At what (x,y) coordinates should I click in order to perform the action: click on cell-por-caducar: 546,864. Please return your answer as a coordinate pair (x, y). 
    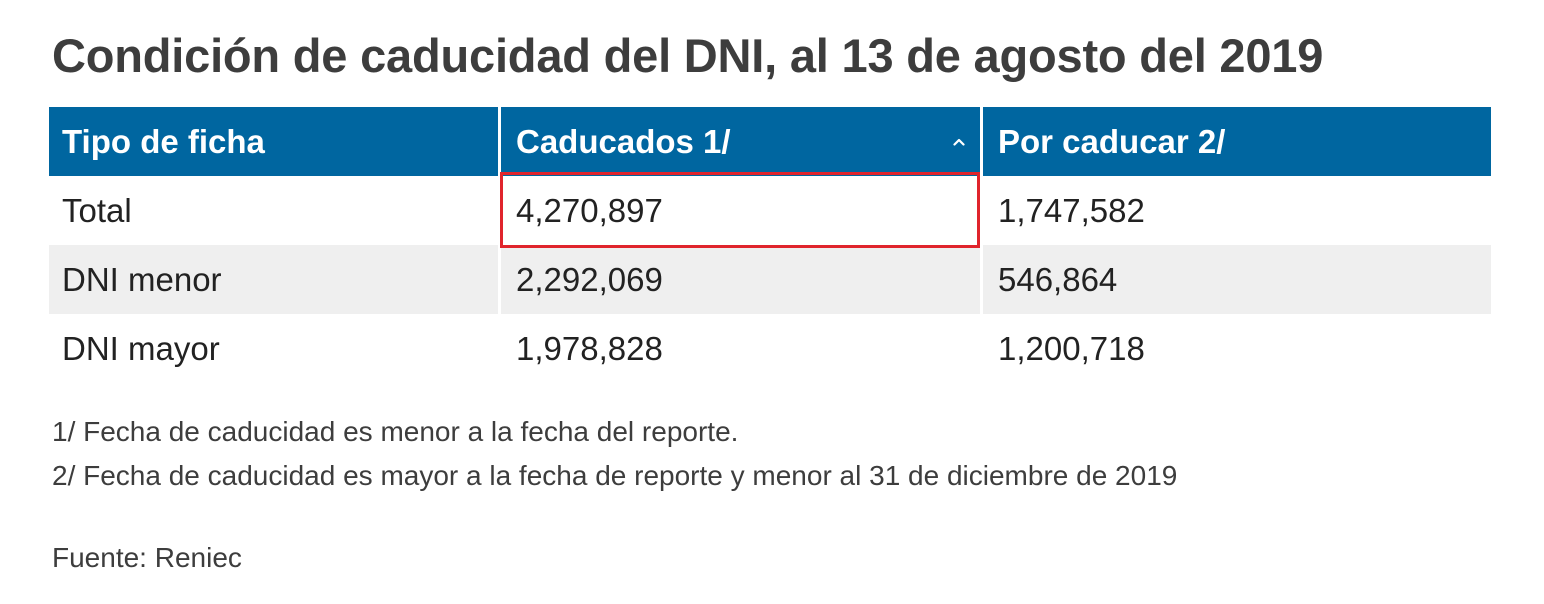
    Looking at the image, I should click on (1237, 279).